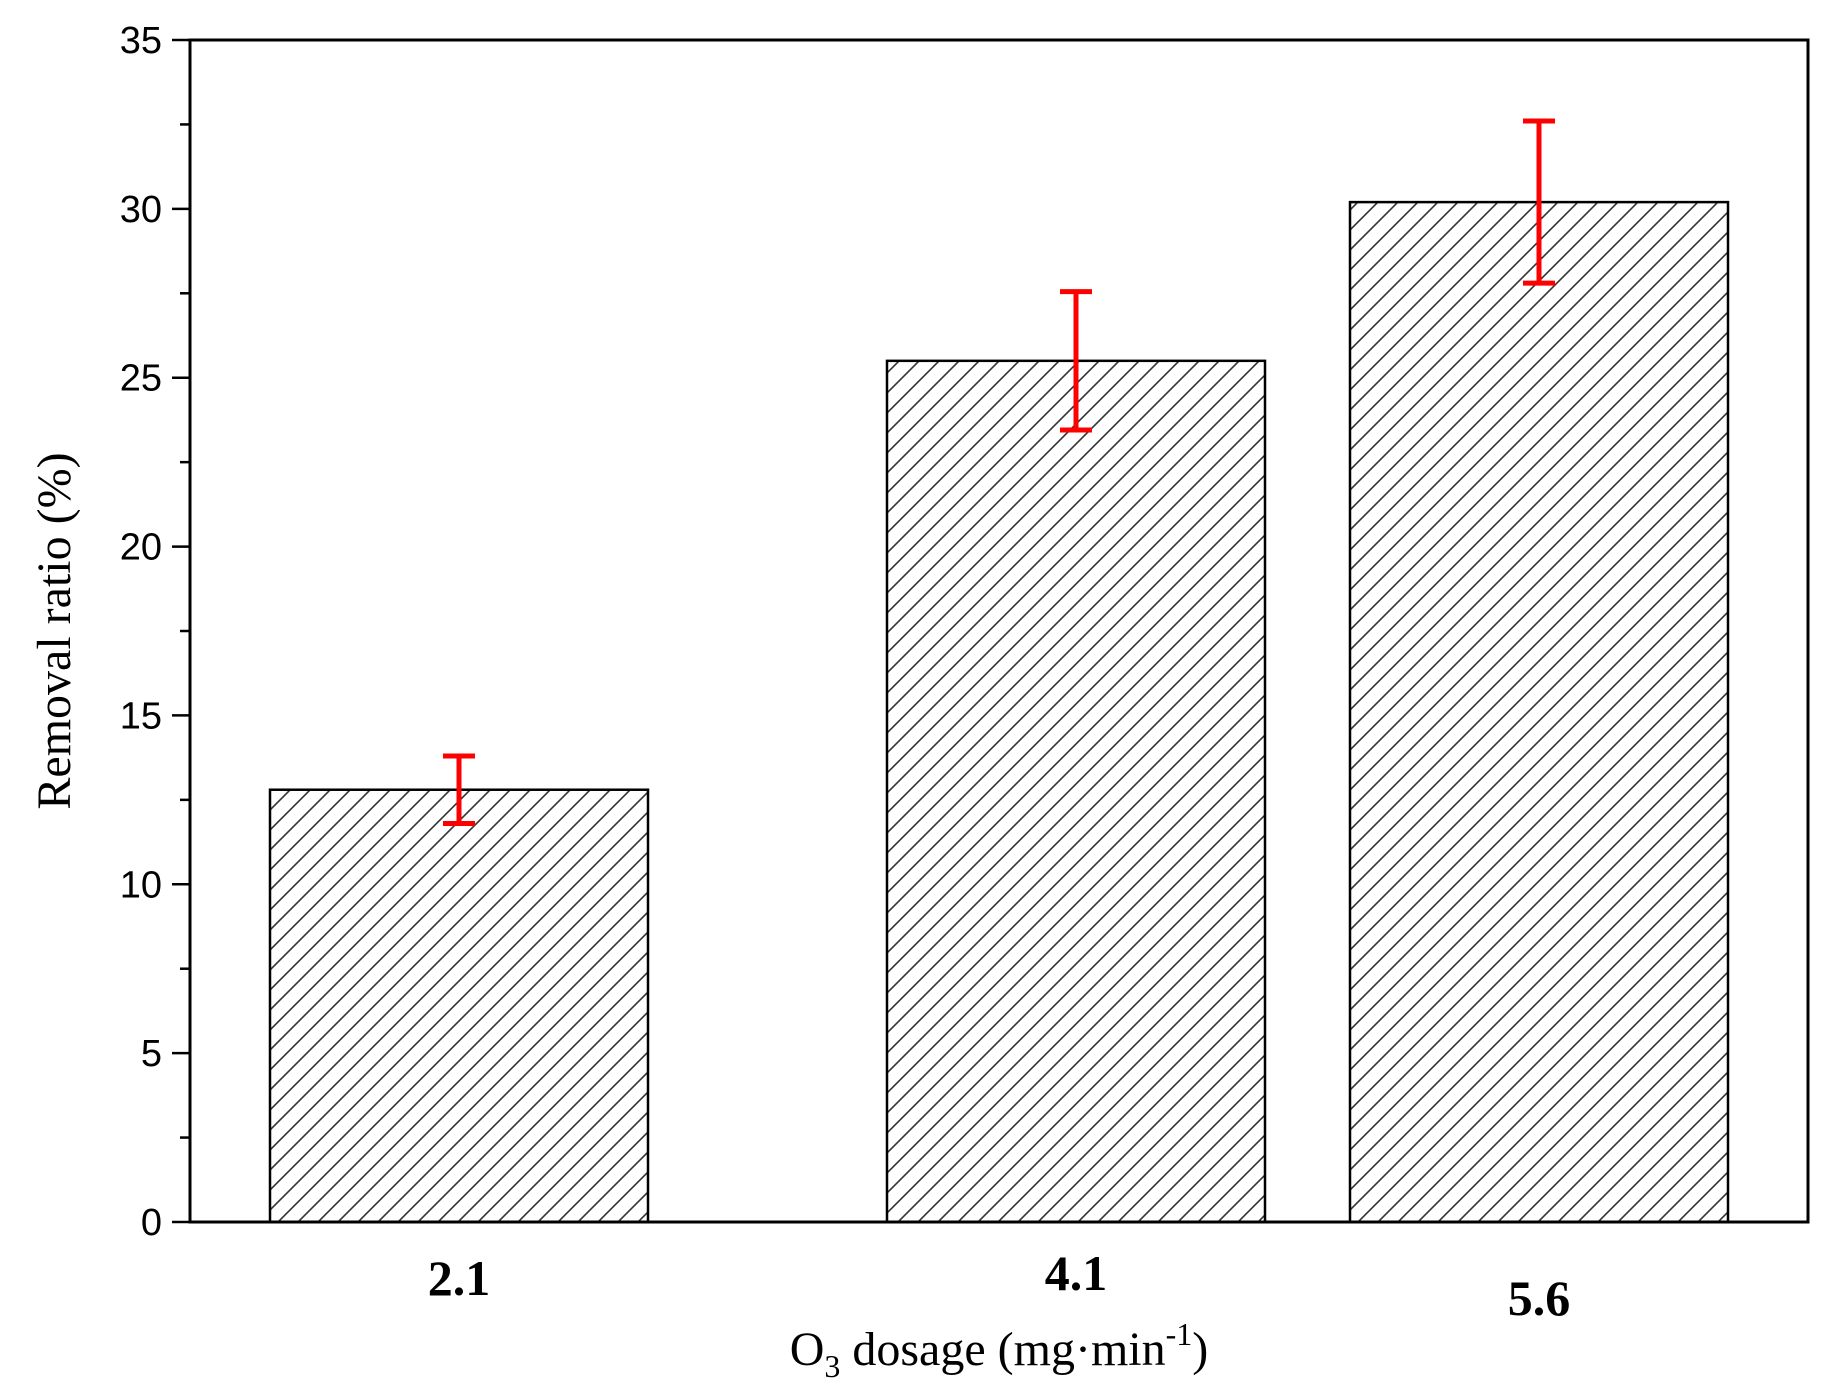  I want to click on x-axis-title: O3 dosage (mg·min-1), so click(999, 1350).